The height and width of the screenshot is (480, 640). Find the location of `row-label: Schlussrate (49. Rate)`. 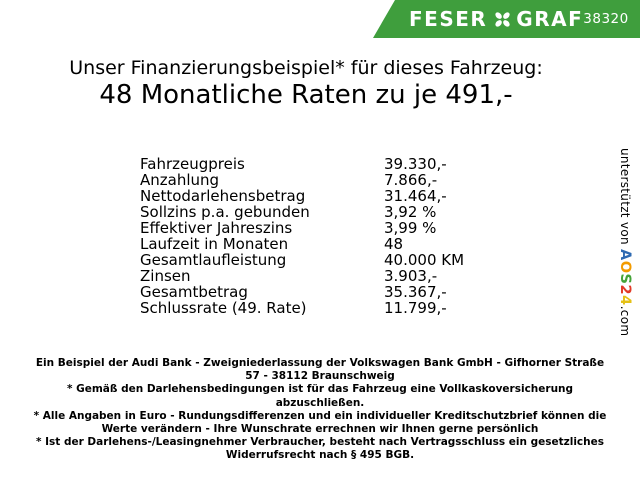

row-label: Schlussrate (49. Rate) is located at coordinates (223, 308).